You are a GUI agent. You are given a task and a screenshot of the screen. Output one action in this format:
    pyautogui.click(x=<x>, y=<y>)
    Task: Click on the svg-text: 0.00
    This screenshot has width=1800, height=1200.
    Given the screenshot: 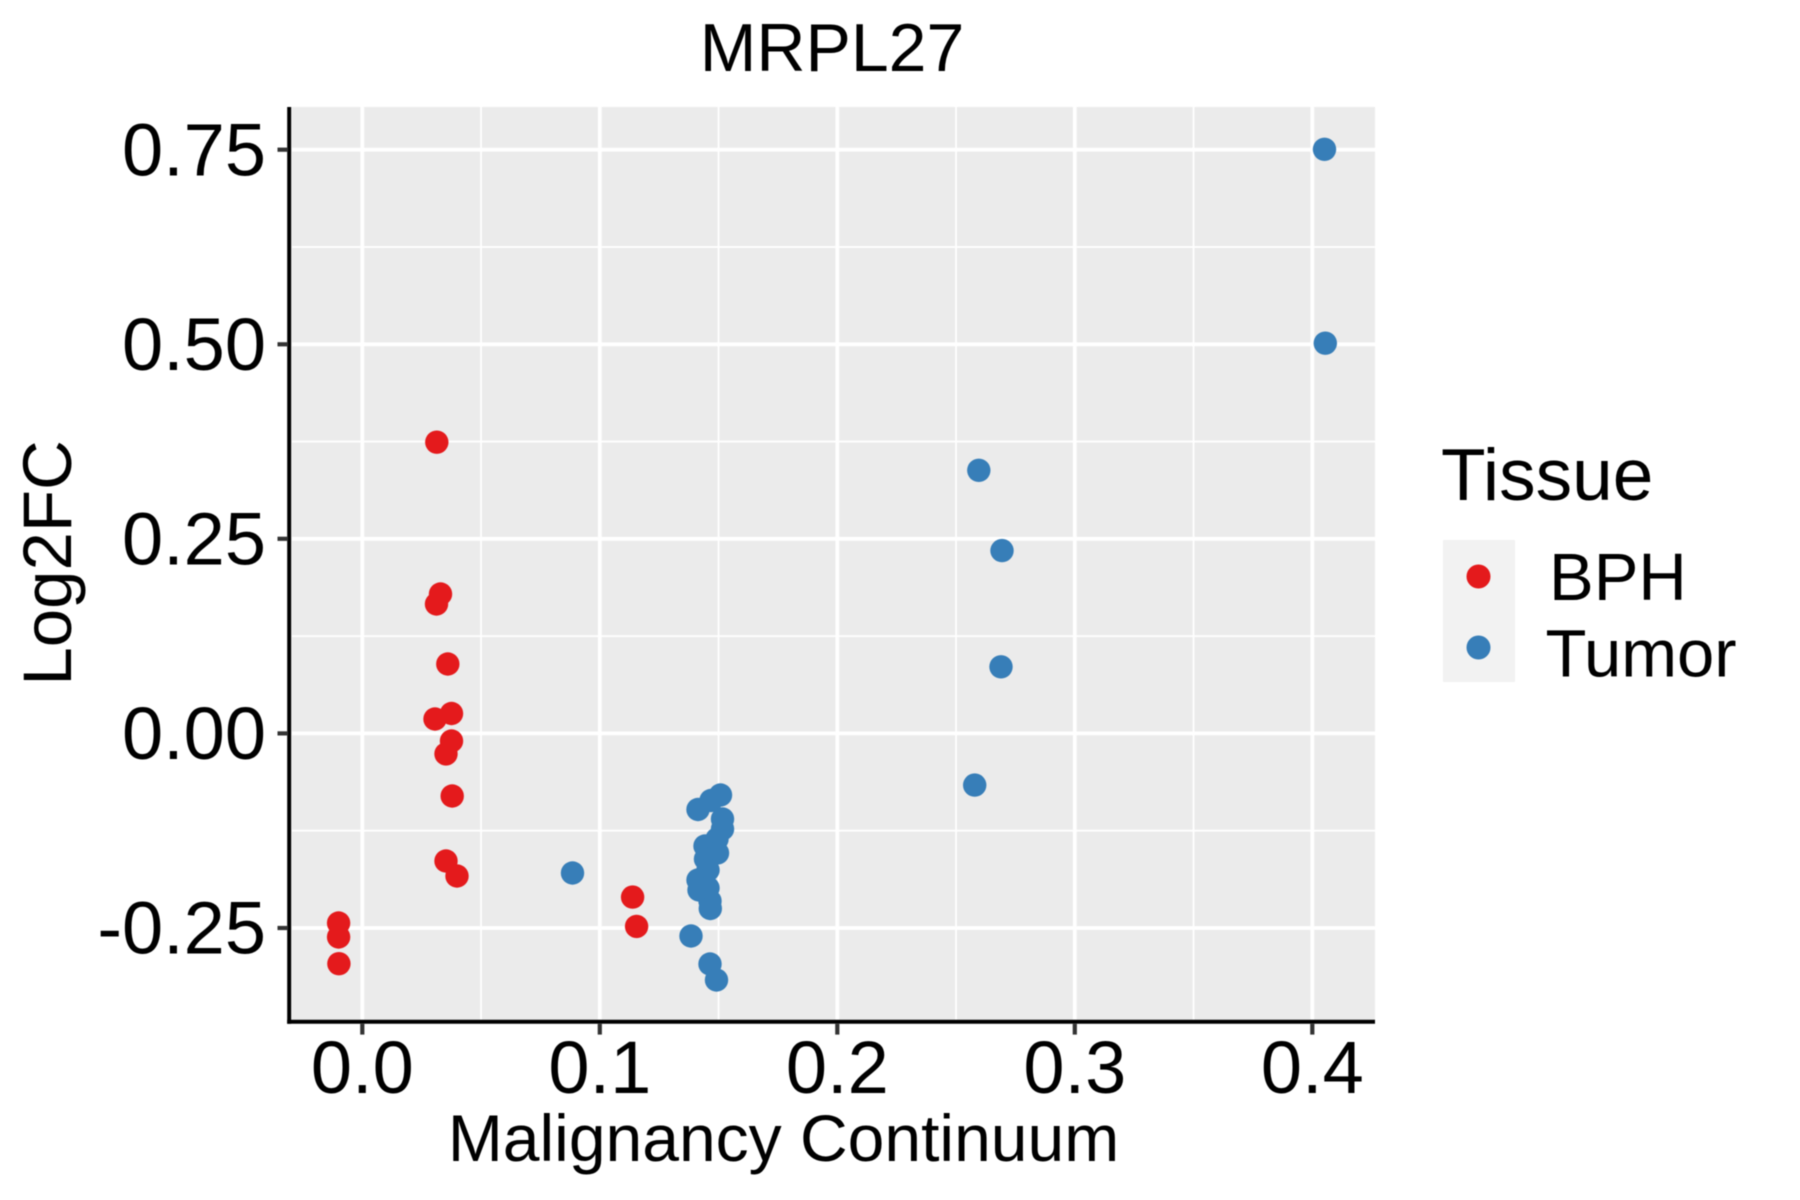 What is the action you would take?
    pyautogui.click(x=194, y=733)
    